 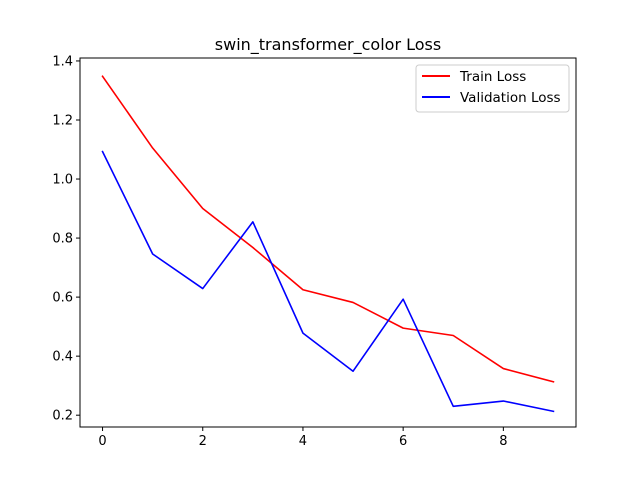 I want to click on y-tick-label: 0.2, so click(x=62, y=416).